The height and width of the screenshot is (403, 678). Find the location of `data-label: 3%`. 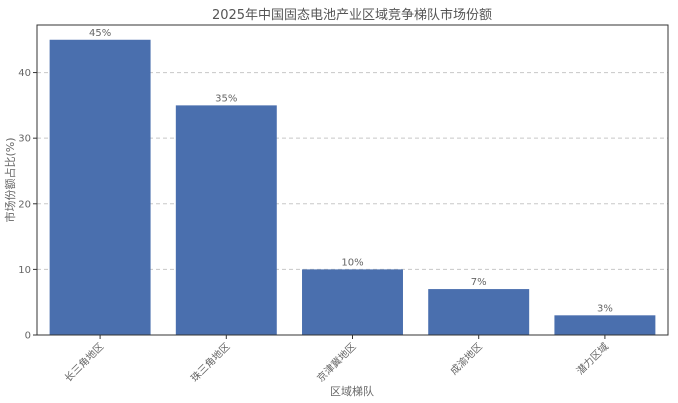

data-label: 3% is located at coordinates (605, 308).